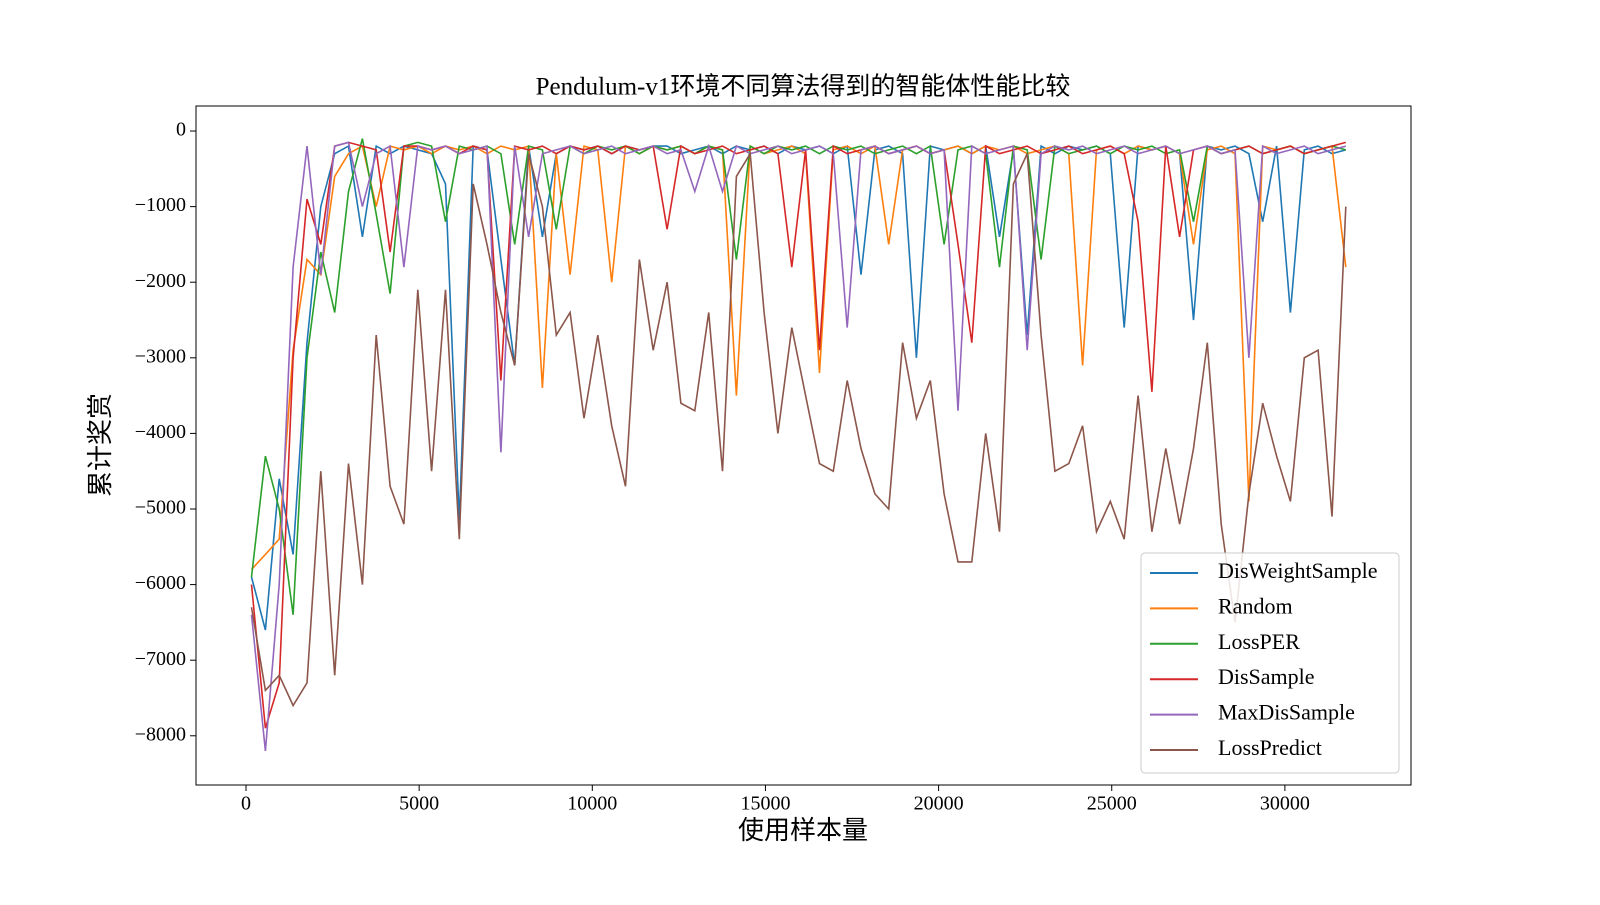  Describe the element at coordinates (246, 804) in the screenshot. I see `x-tick-label: 0` at that location.